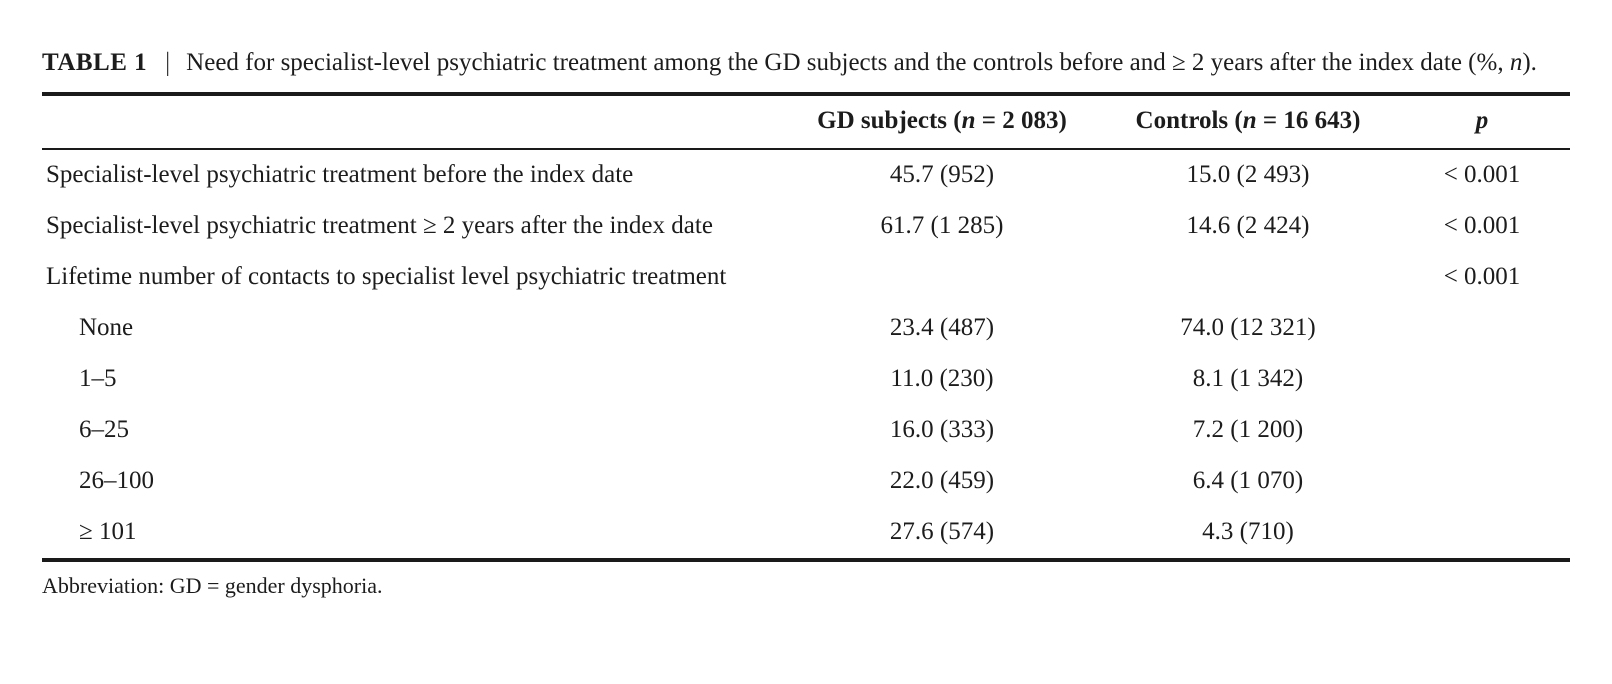  Describe the element at coordinates (412, 122) in the screenshot. I see `header-empty-cell` at that location.